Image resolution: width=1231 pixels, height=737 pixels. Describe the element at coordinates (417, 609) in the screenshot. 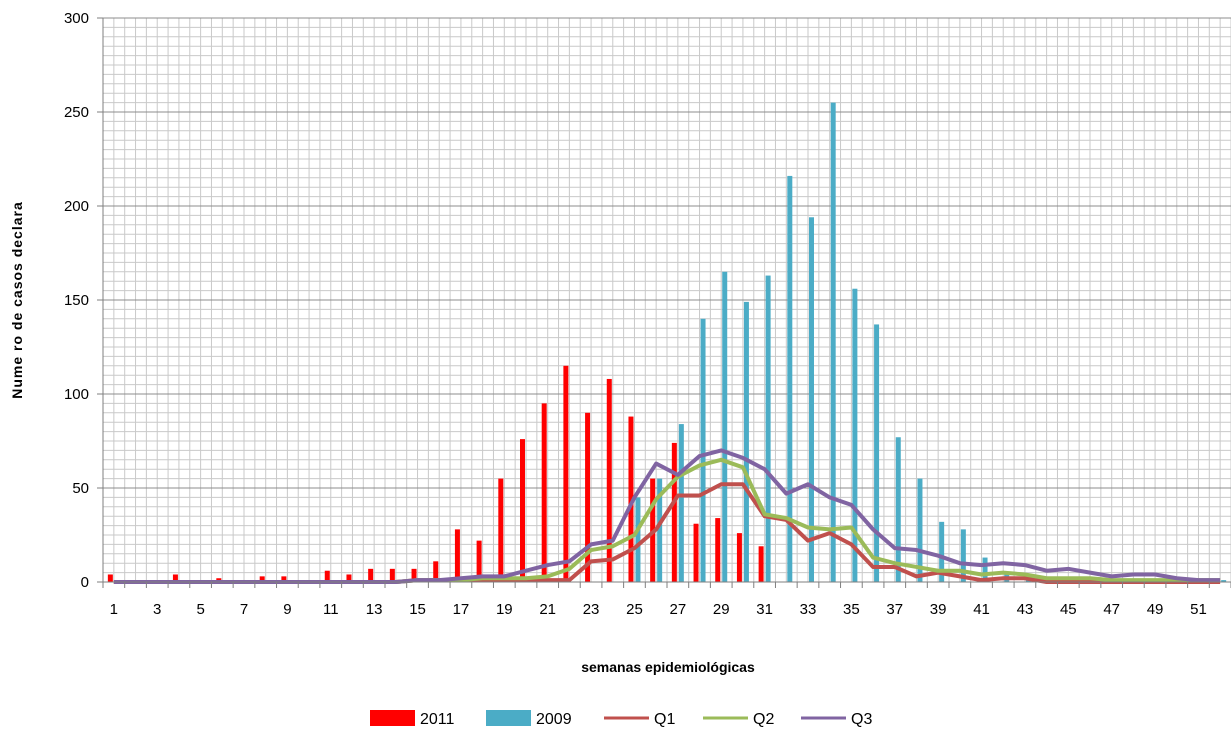

I see `x-tick-label: 15` at that location.